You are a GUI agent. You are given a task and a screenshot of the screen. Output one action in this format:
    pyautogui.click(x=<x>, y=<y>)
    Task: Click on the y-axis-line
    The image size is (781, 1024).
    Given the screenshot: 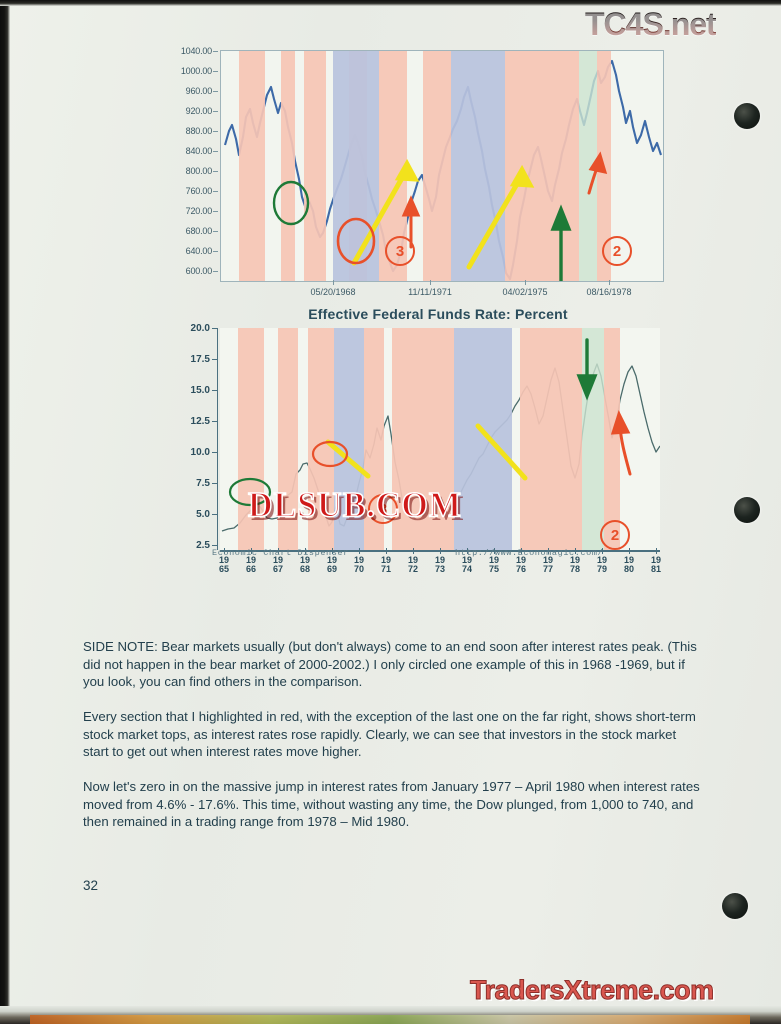 What is the action you would take?
    pyautogui.click(x=218, y=439)
    